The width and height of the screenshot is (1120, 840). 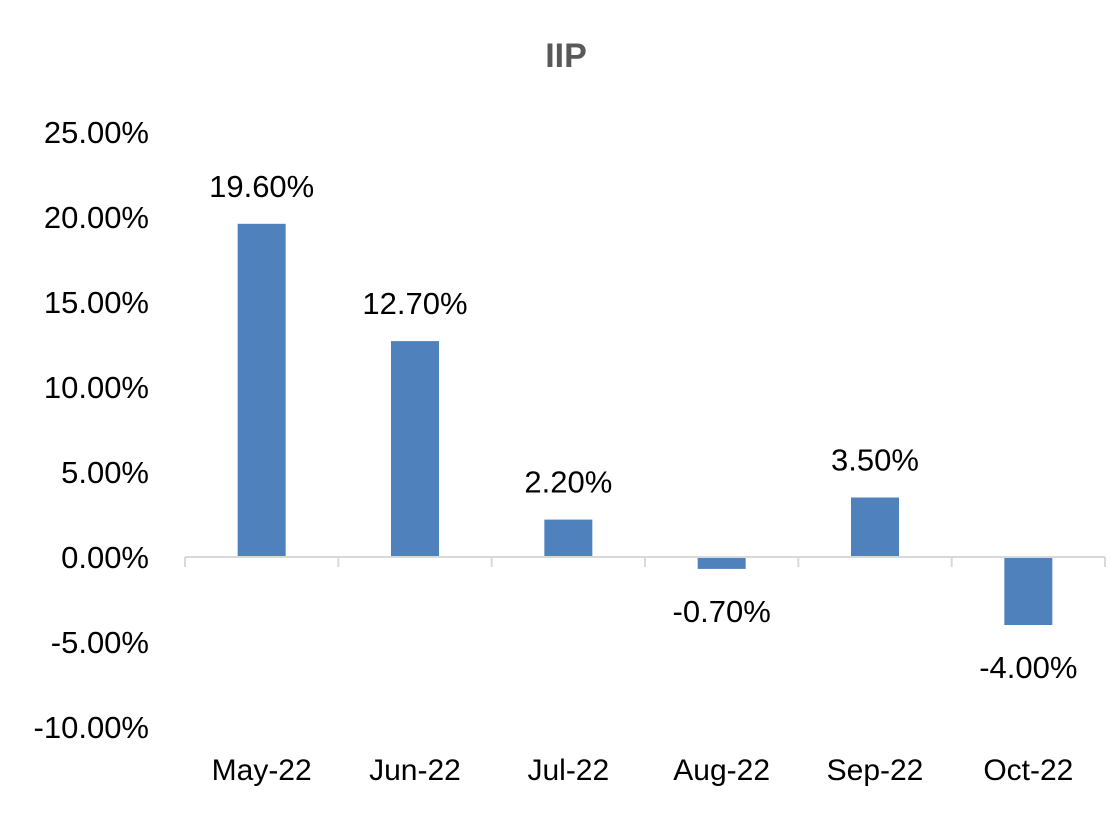 What do you see at coordinates (414, 303) in the screenshot?
I see `data-label: 12.70%` at bounding box center [414, 303].